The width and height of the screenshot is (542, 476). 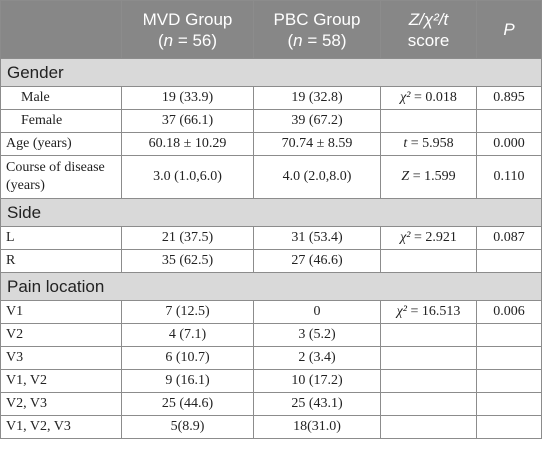 What do you see at coordinates (433, 311) in the screenshot?
I see `statistic-number: = 16.513` at bounding box center [433, 311].